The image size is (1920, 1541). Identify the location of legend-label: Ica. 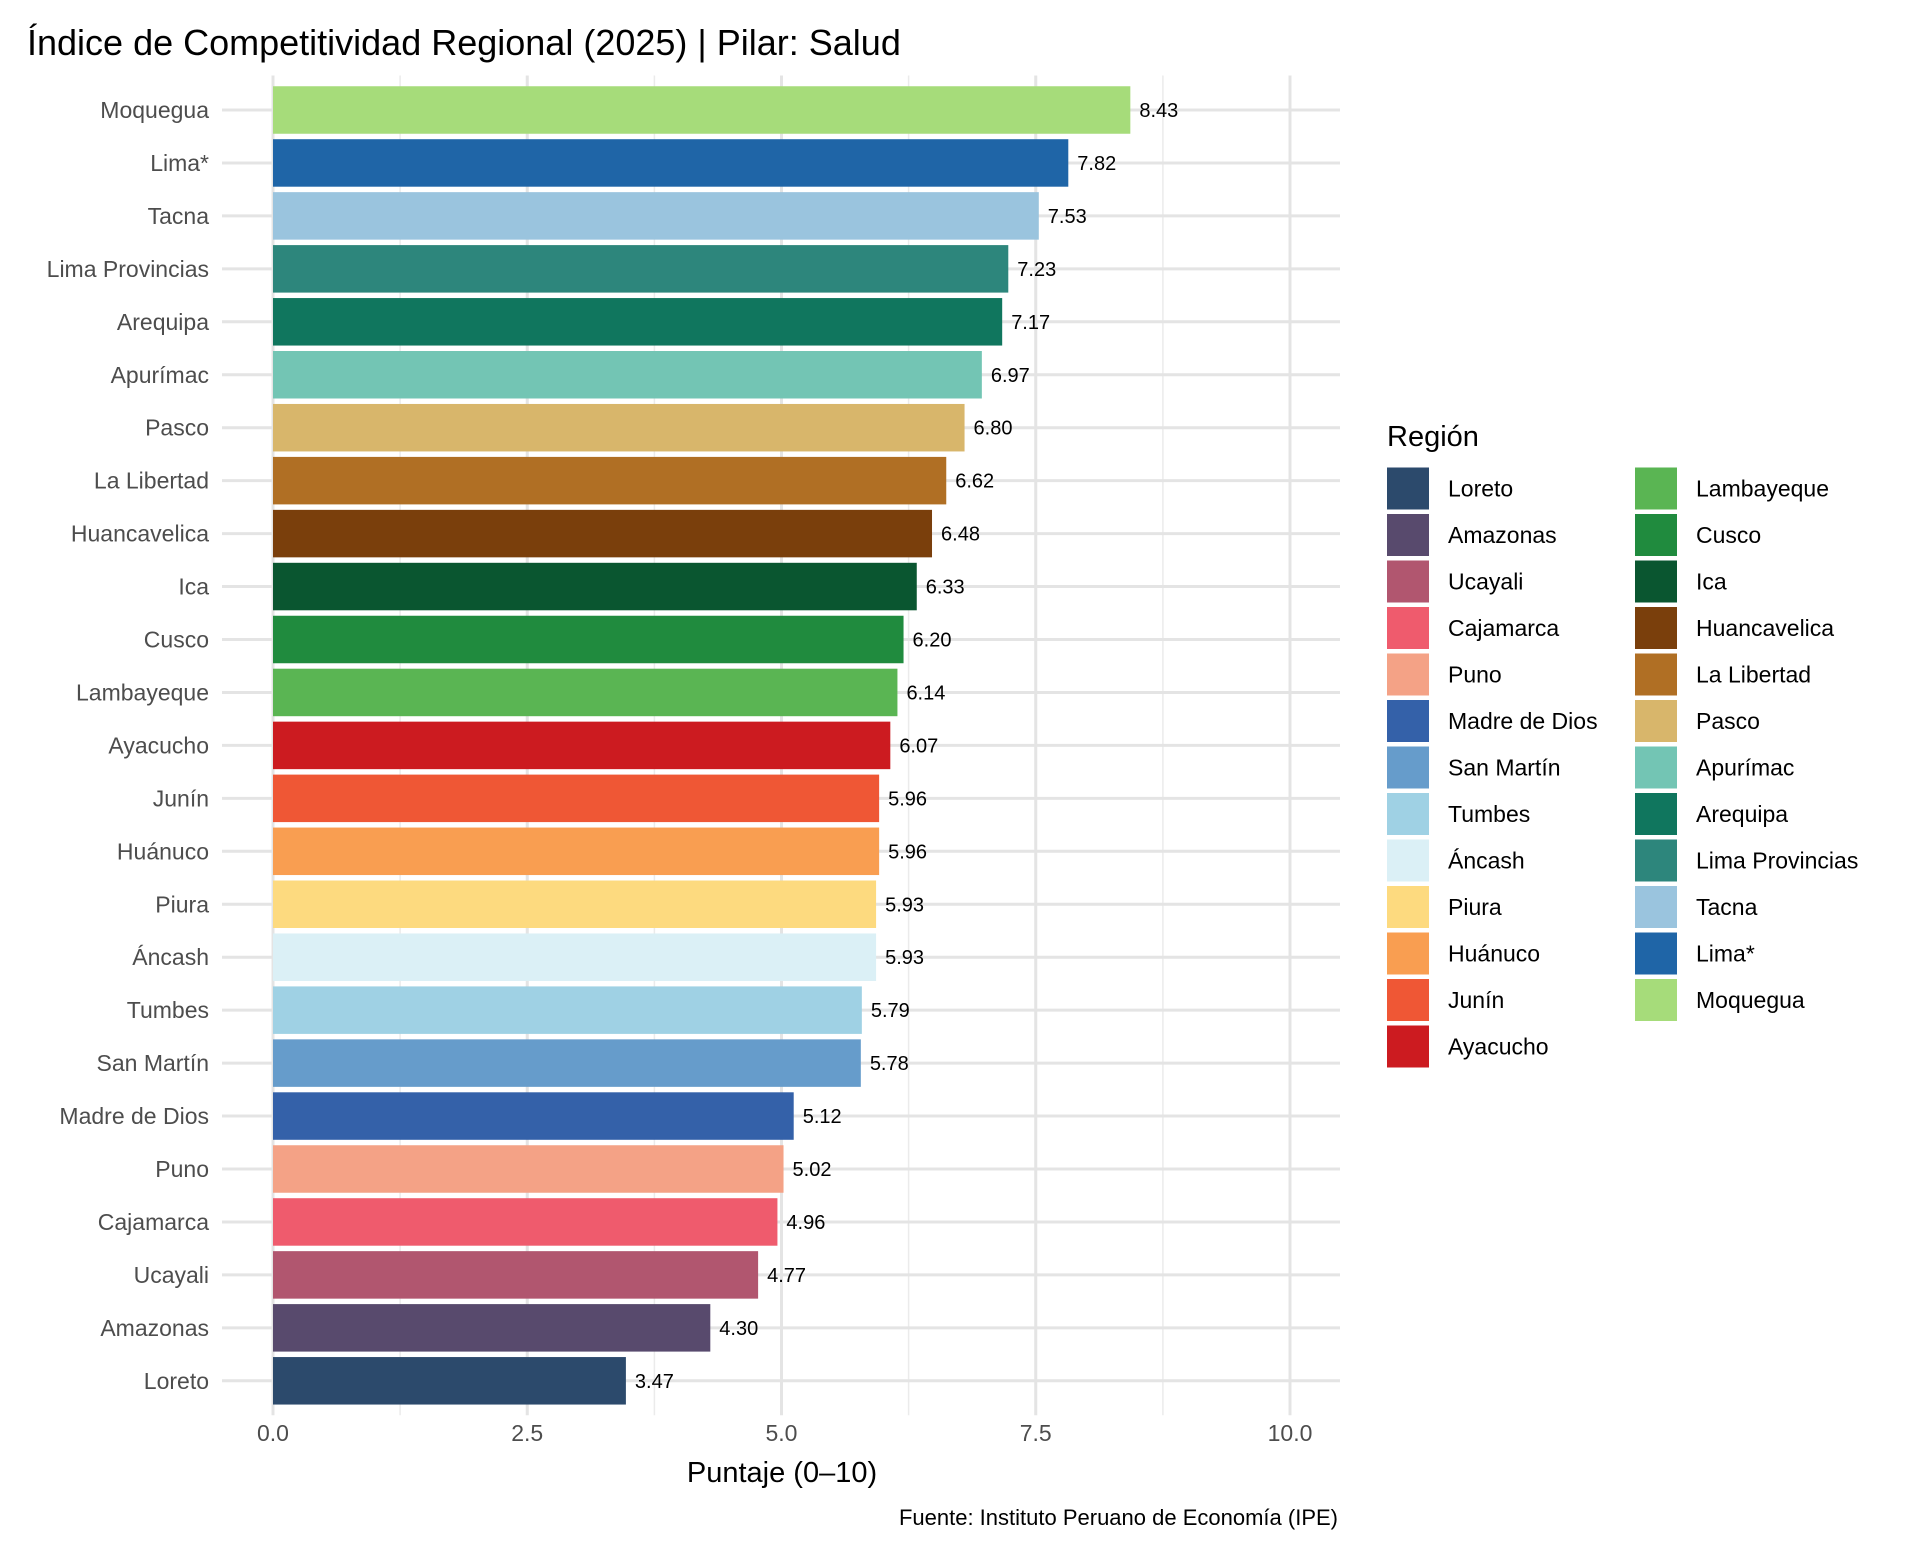
(1711, 582).